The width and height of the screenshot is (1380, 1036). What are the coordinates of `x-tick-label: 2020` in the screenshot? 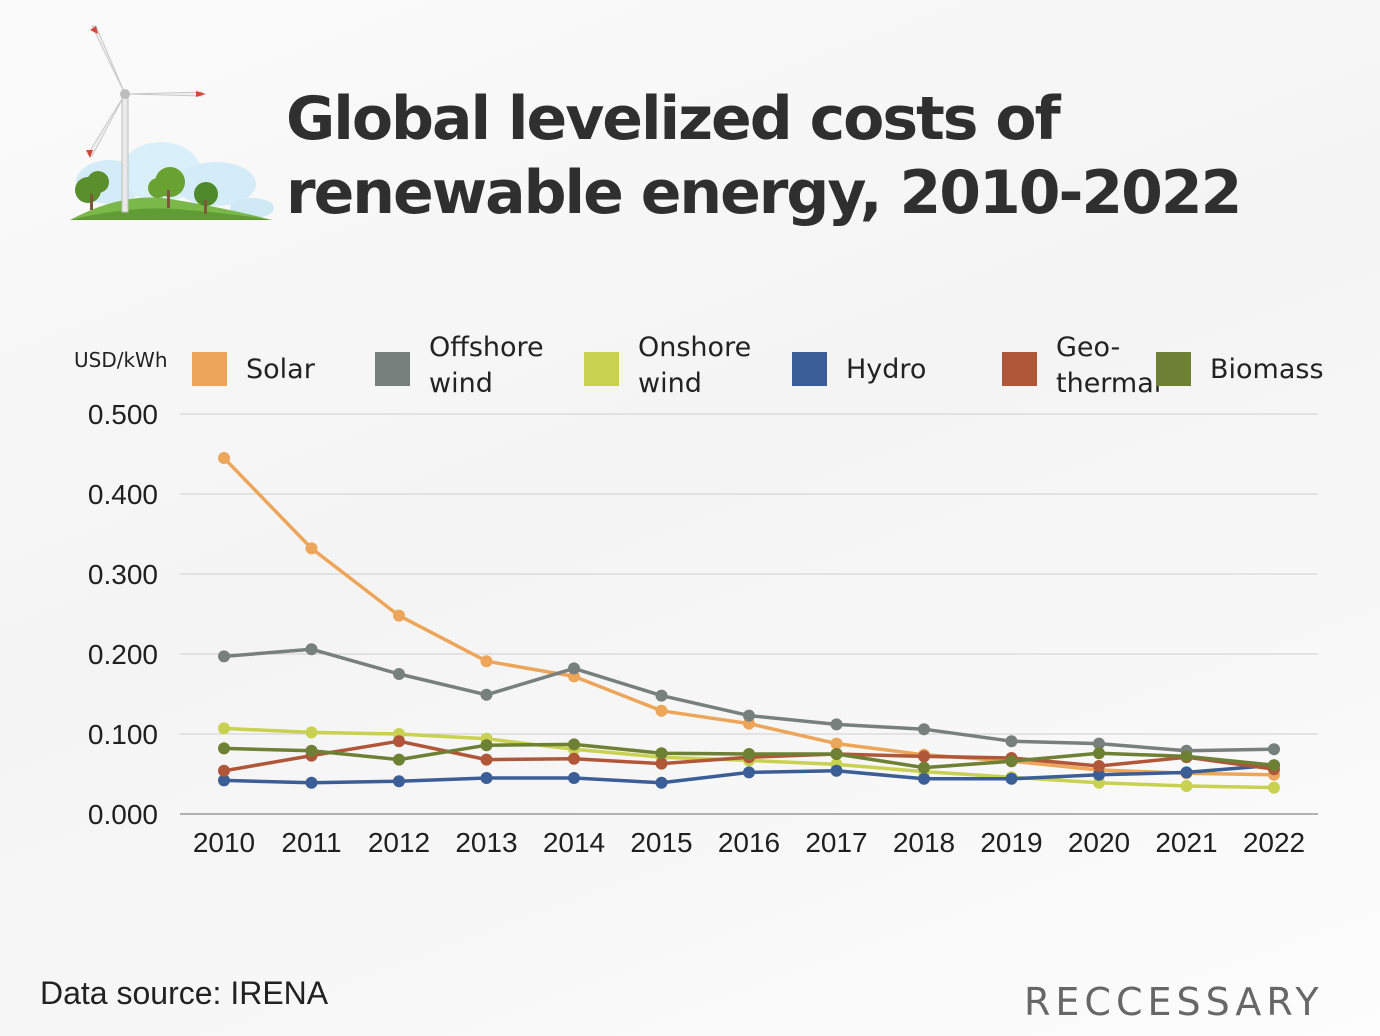 It's located at (1099, 842).